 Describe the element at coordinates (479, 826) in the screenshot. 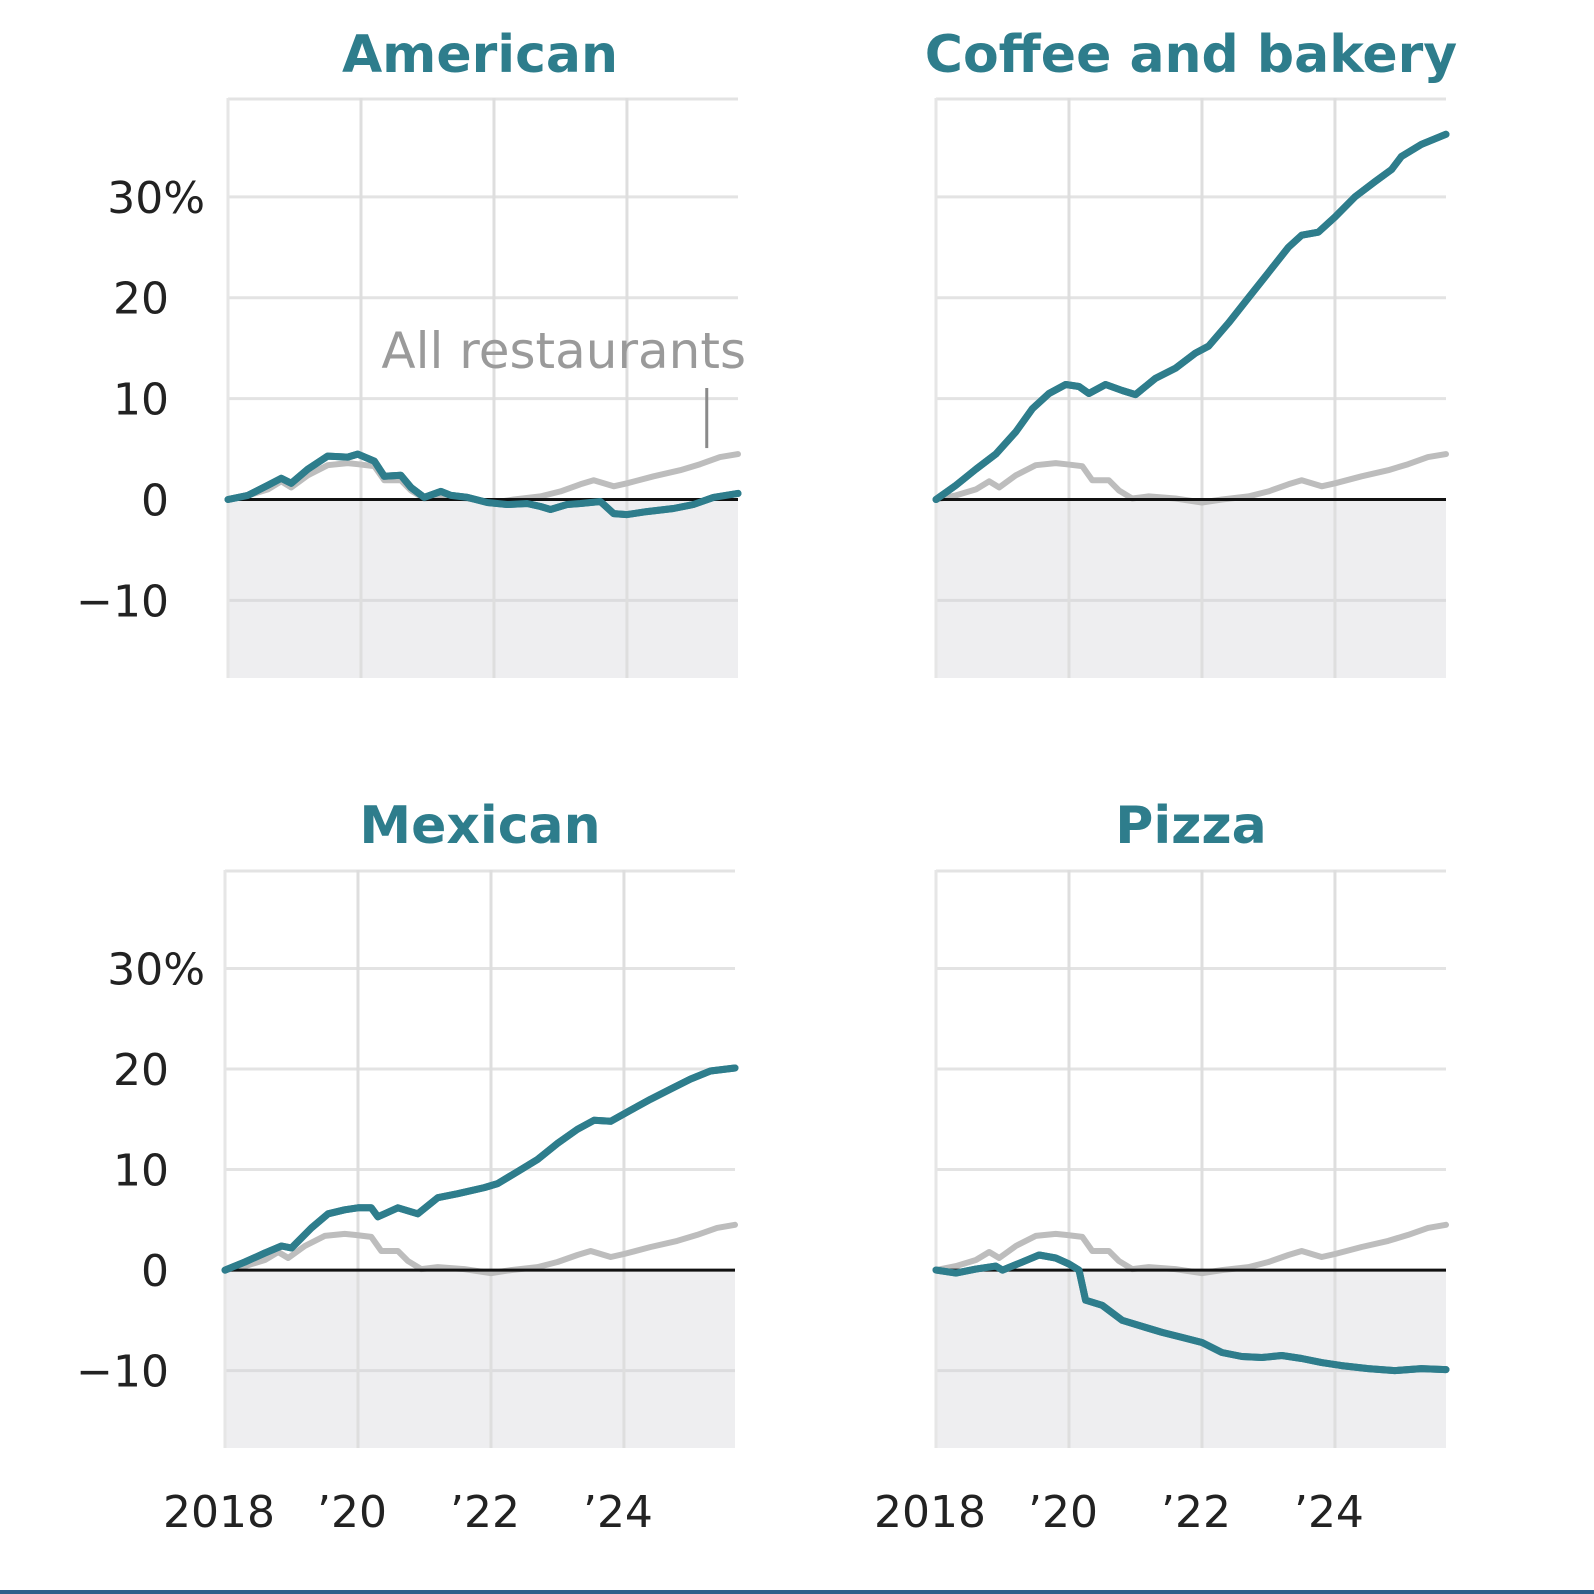

I see `panel-title: Mexican` at that location.